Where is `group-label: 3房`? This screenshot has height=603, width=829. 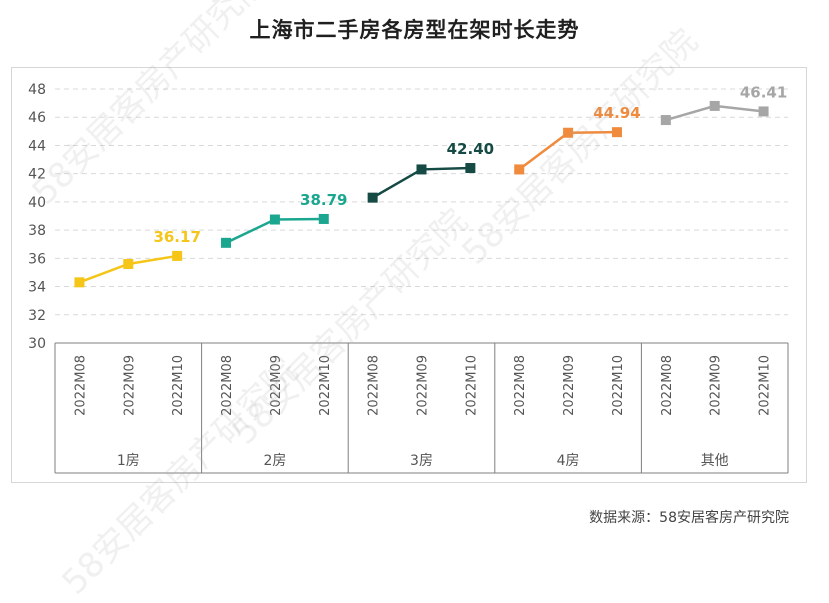 group-label: 3房 is located at coordinates (421, 461).